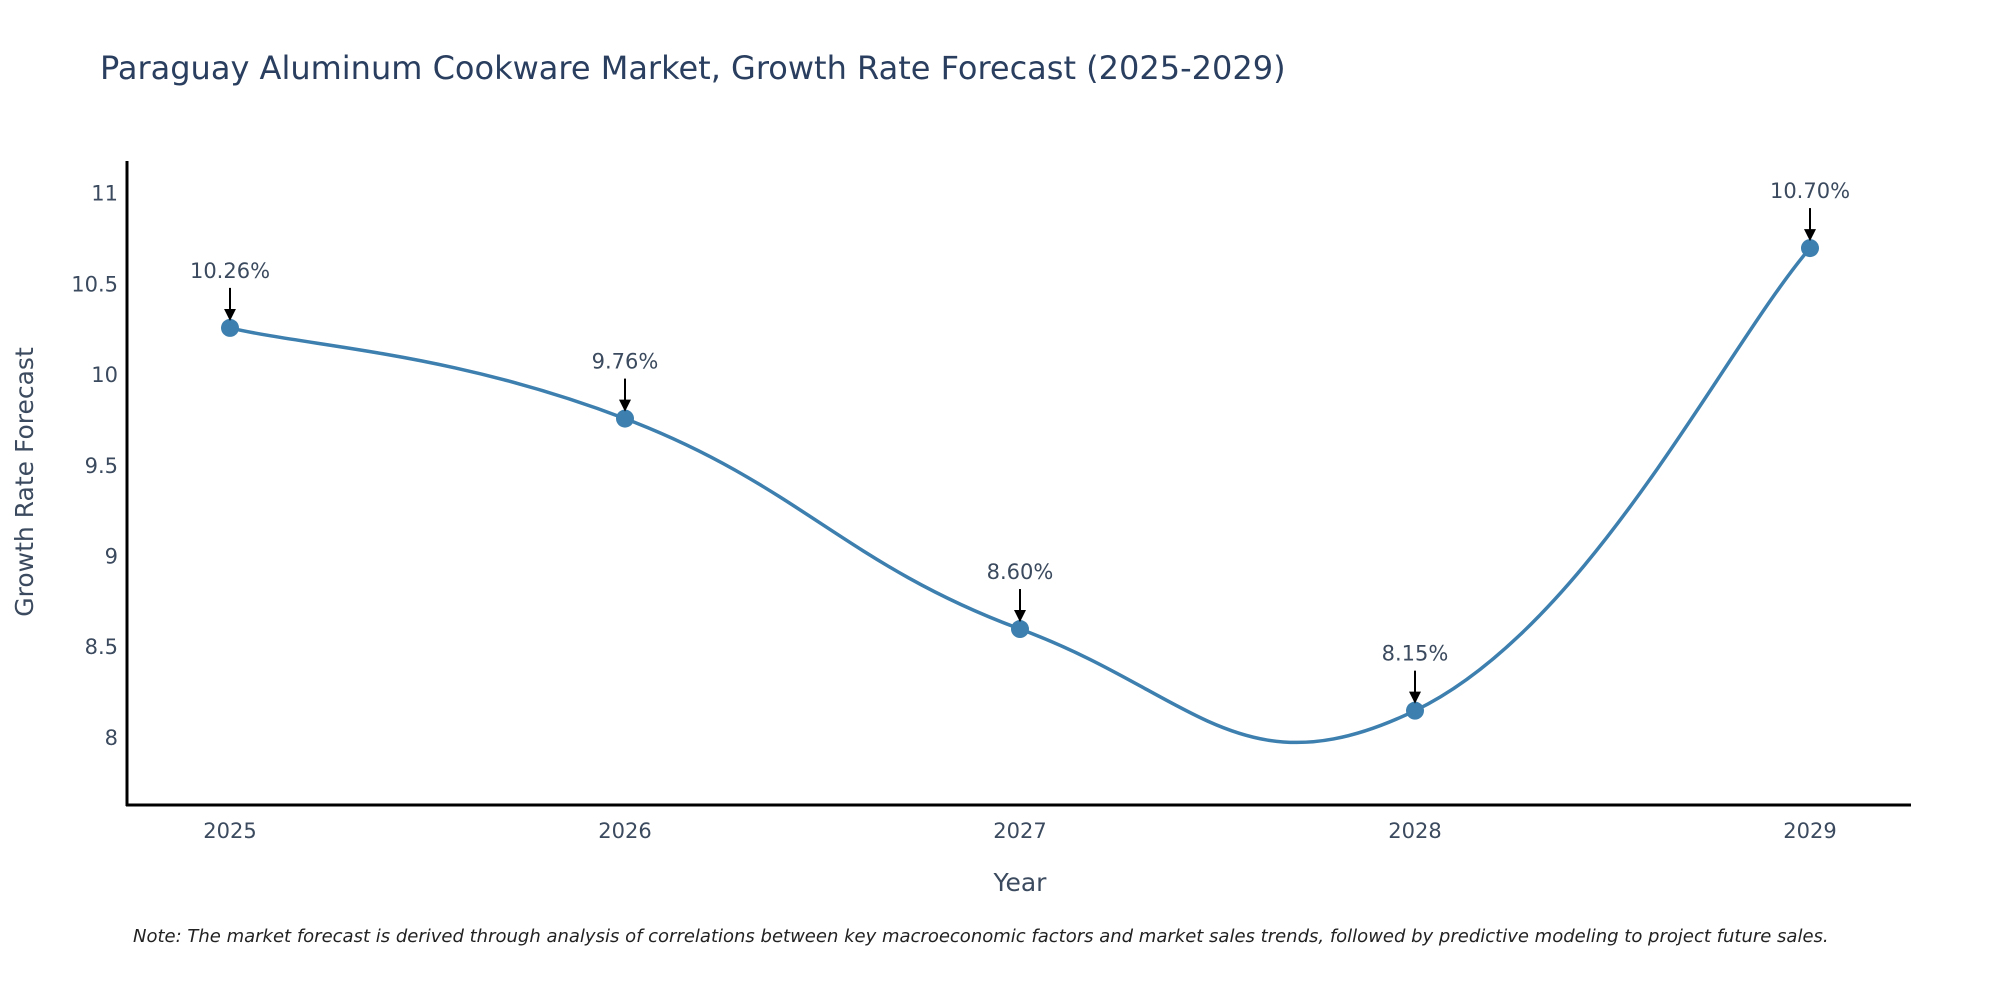  I want to click on y-tick-label: 11, so click(104, 194).